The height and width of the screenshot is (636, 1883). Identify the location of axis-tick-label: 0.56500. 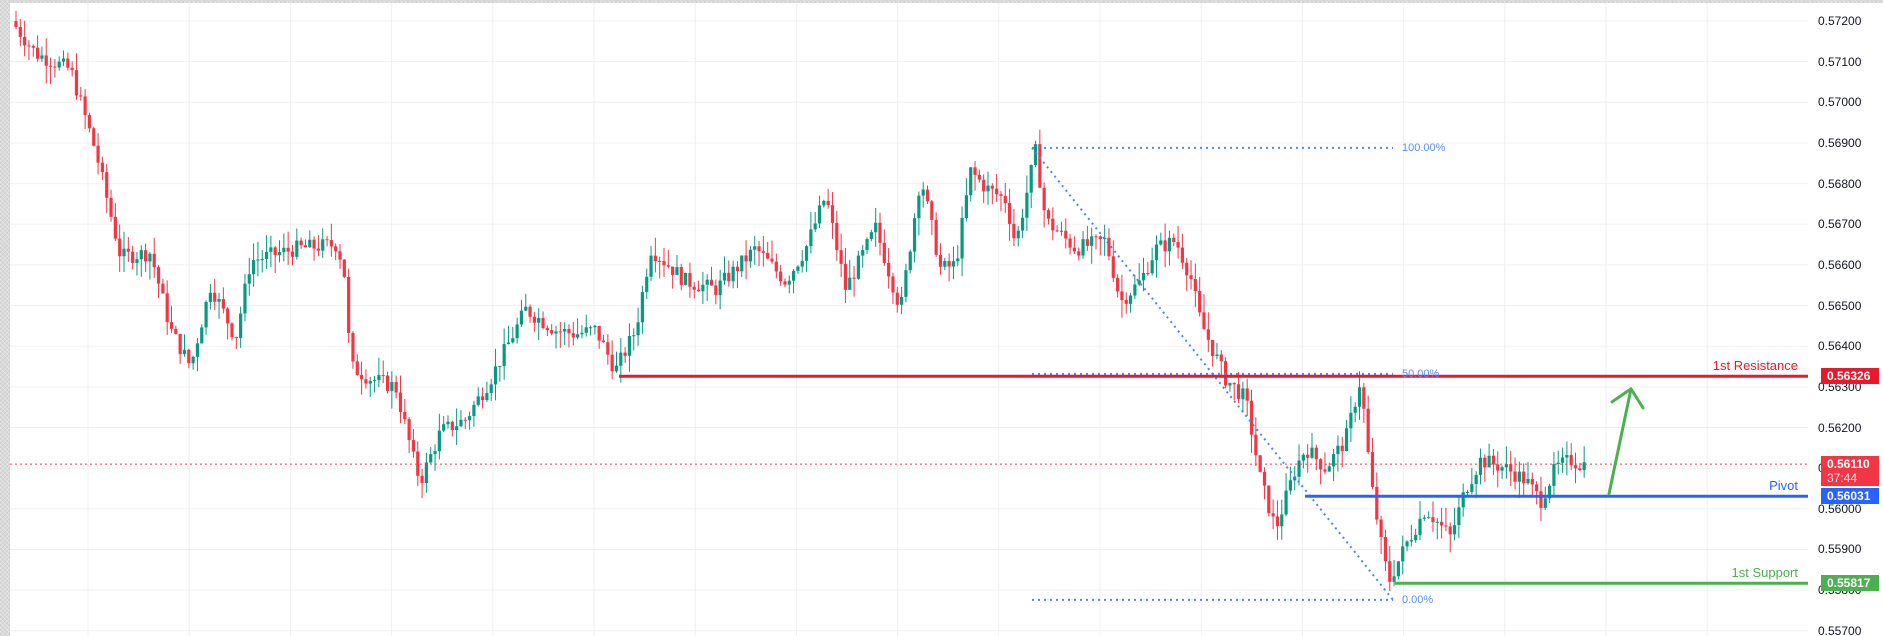
(1840, 305).